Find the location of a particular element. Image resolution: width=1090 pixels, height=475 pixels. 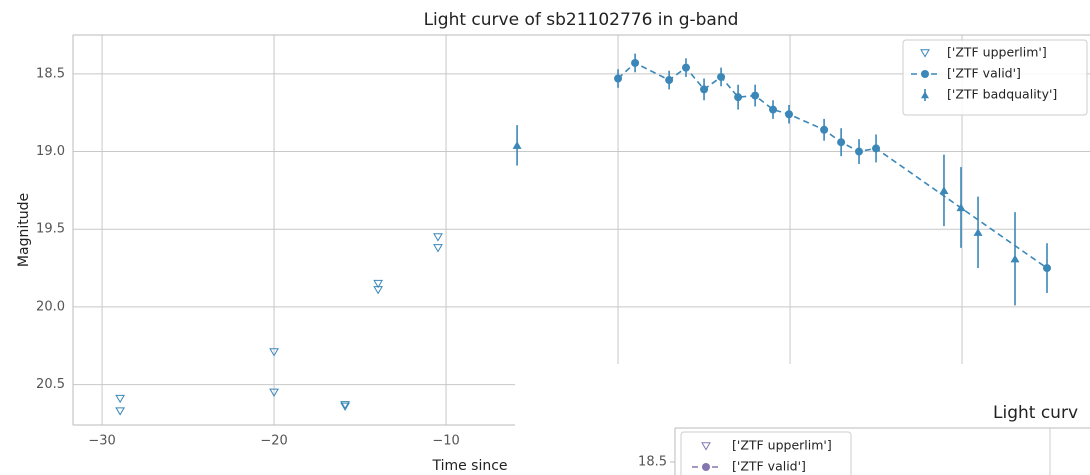

y-axis-label: Magnitude is located at coordinates (24, 230).